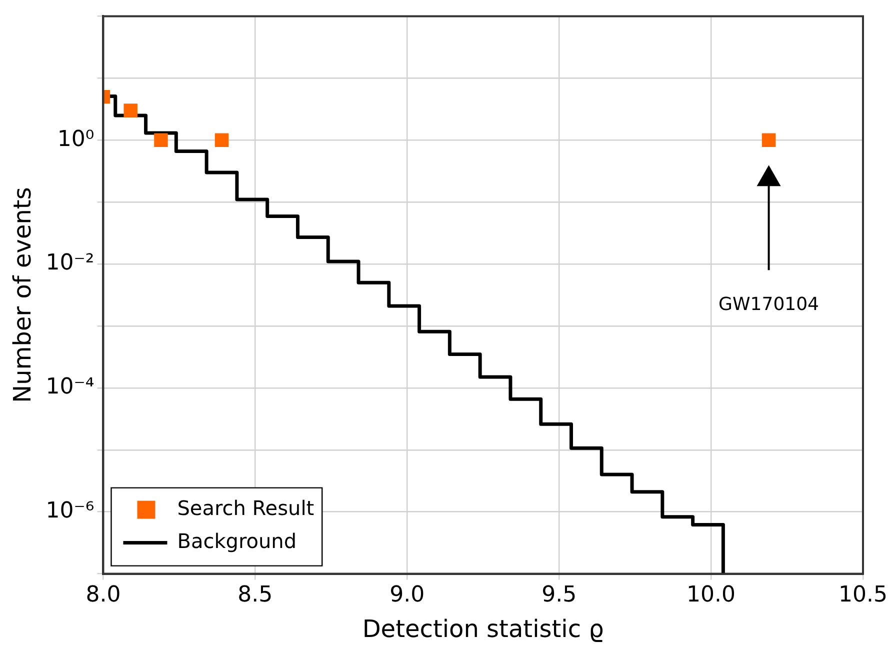 Image resolution: width=891 pixels, height=653 pixels. Describe the element at coordinates (863, 595) in the screenshot. I see `x-tick-label: 10.5` at that location.